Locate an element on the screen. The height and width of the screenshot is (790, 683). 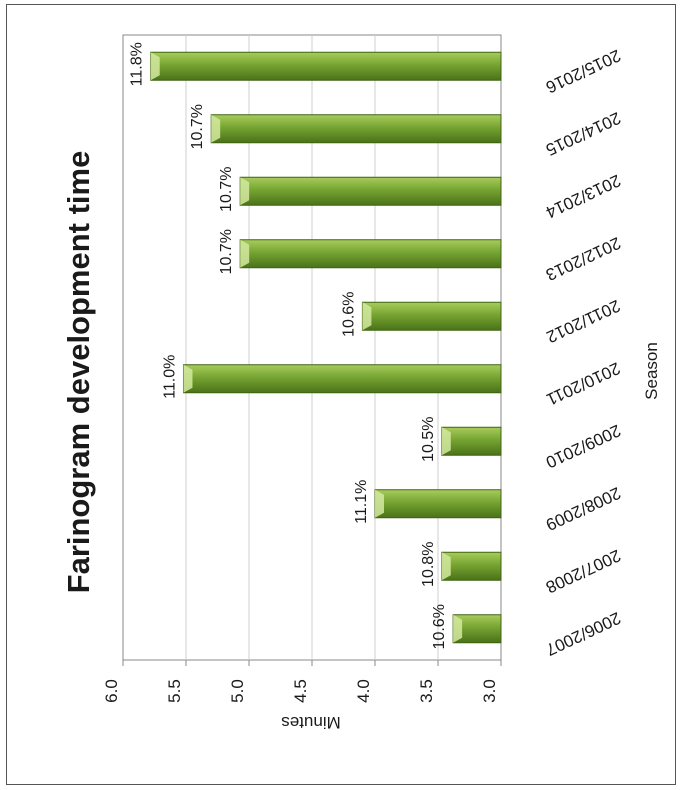
y-tick-label: 6.0 is located at coordinates (111, 691).